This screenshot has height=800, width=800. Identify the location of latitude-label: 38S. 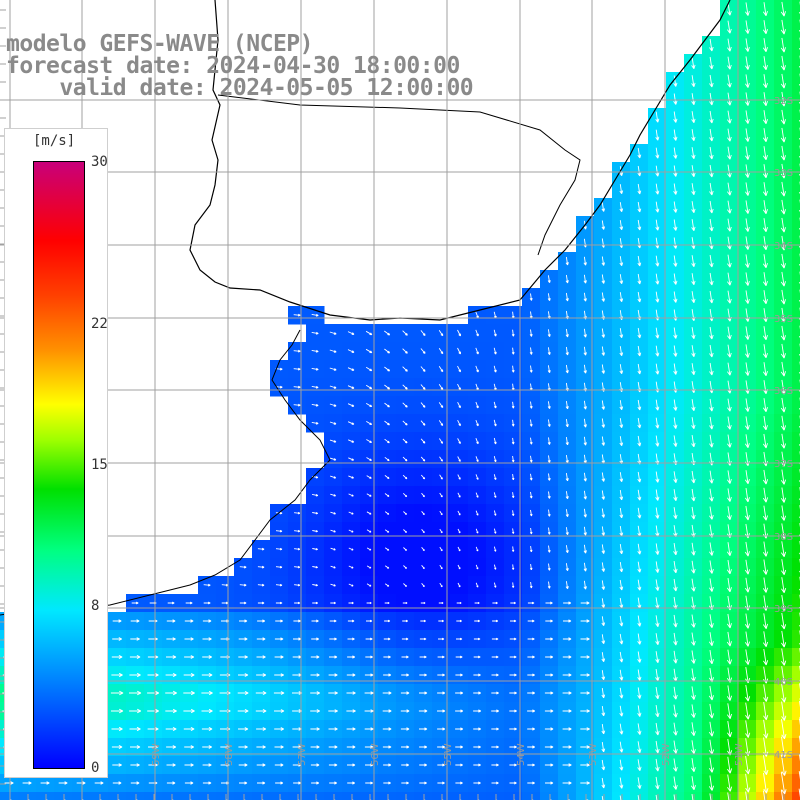
(783, 537).